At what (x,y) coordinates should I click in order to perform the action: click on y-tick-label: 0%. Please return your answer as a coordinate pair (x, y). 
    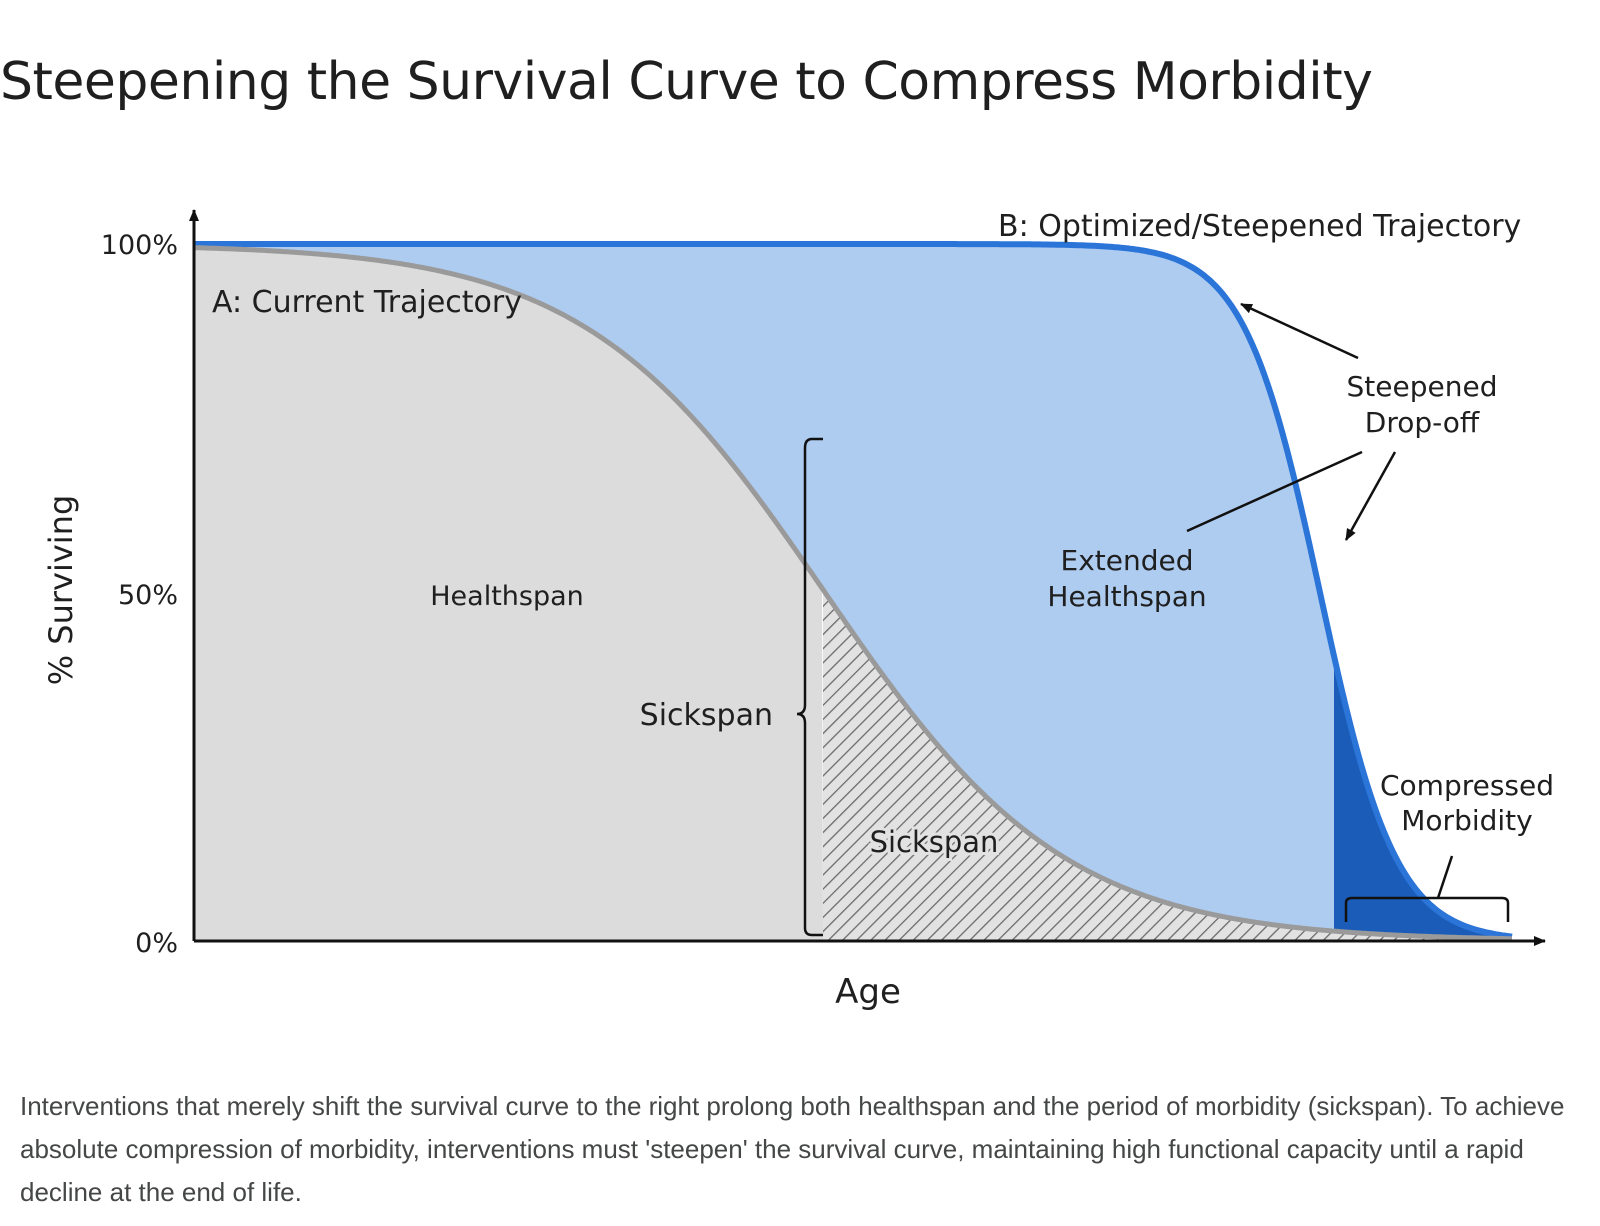
    Looking at the image, I should click on (156, 943).